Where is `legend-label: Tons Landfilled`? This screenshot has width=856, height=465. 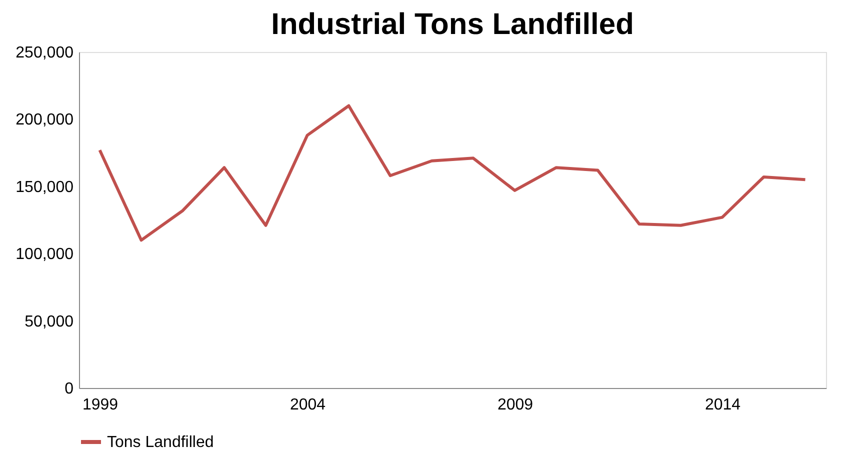 legend-label: Tons Landfilled is located at coordinates (160, 442).